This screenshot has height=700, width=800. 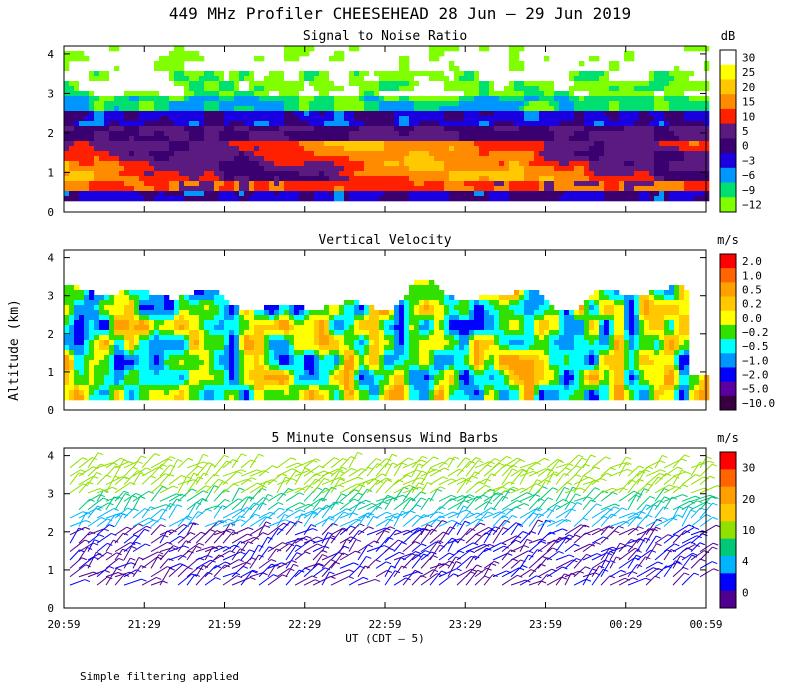 What do you see at coordinates (728, 36) in the screenshot?
I see `panel-snr-colorbar-unit: dB` at bounding box center [728, 36].